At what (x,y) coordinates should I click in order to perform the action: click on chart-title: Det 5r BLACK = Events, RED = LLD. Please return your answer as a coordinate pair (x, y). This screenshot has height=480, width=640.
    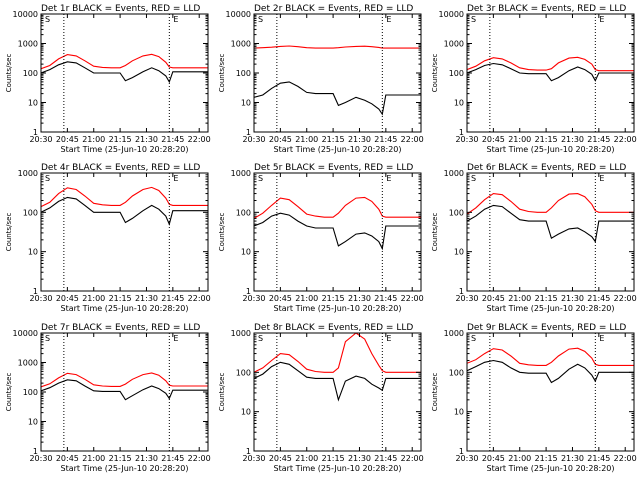
    Looking at the image, I should click on (333, 168).